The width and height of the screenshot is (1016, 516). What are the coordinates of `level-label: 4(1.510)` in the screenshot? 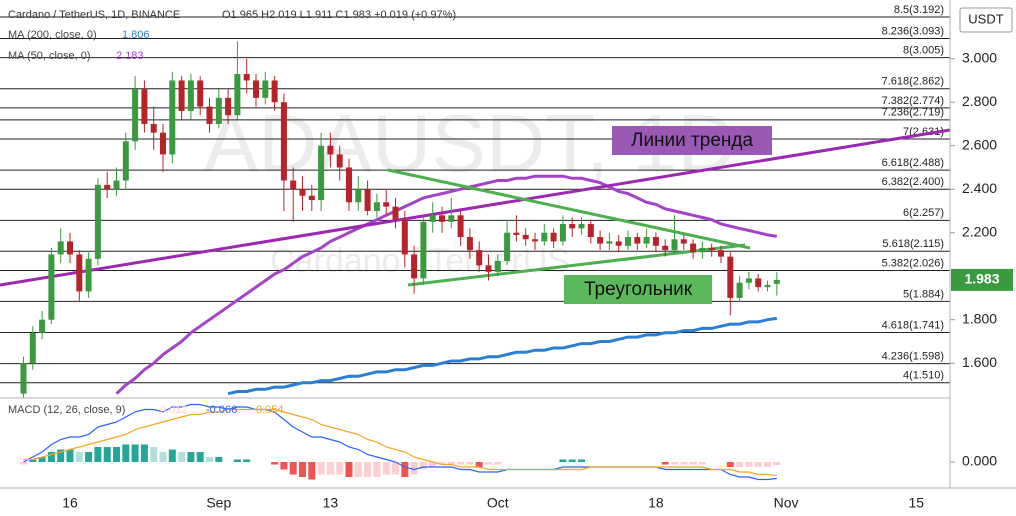 It's located at (923, 376).